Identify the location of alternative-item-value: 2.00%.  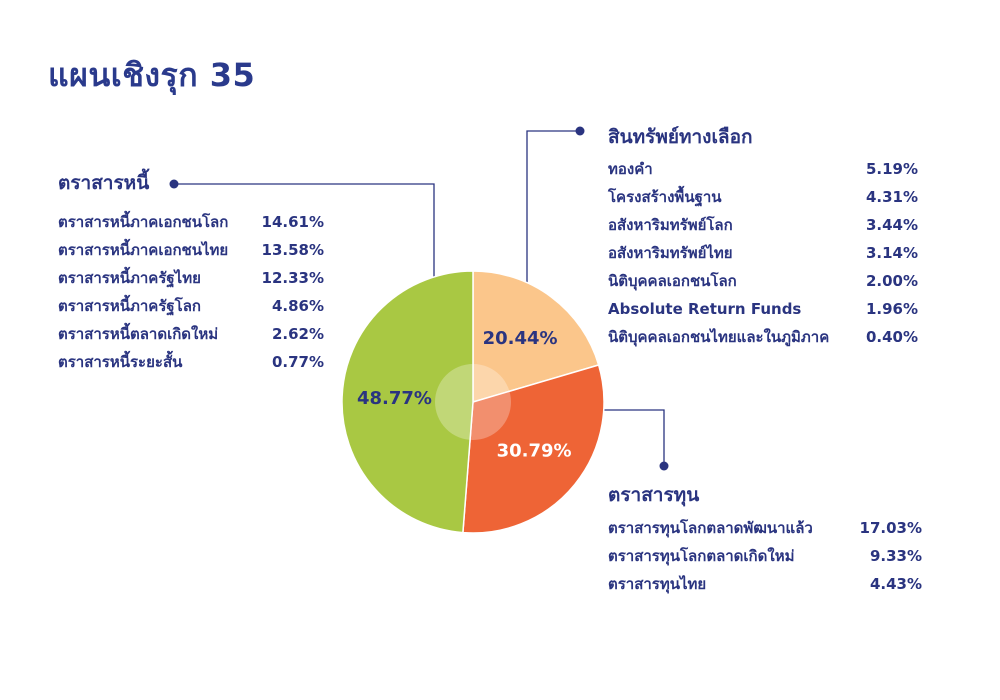
(891, 281).